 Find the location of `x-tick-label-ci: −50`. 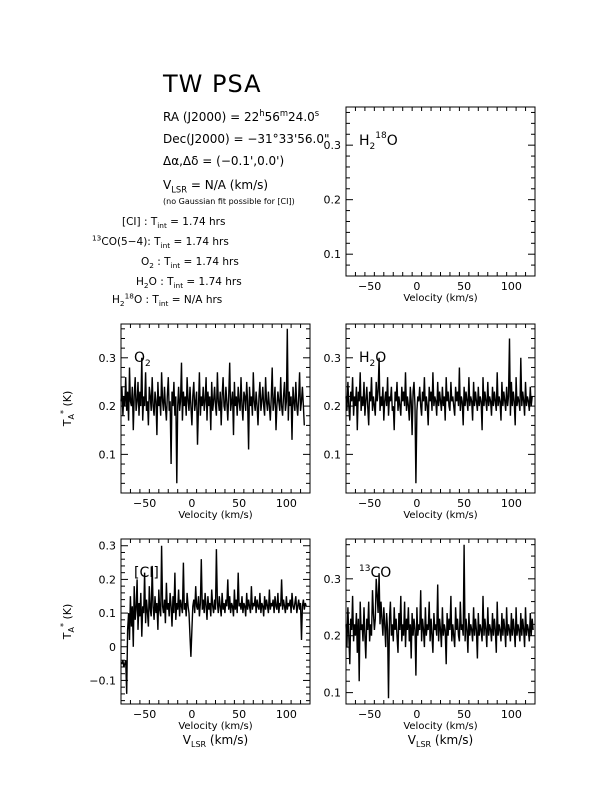

x-tick-label-ci: −50 is located at coordinates (144, 714).